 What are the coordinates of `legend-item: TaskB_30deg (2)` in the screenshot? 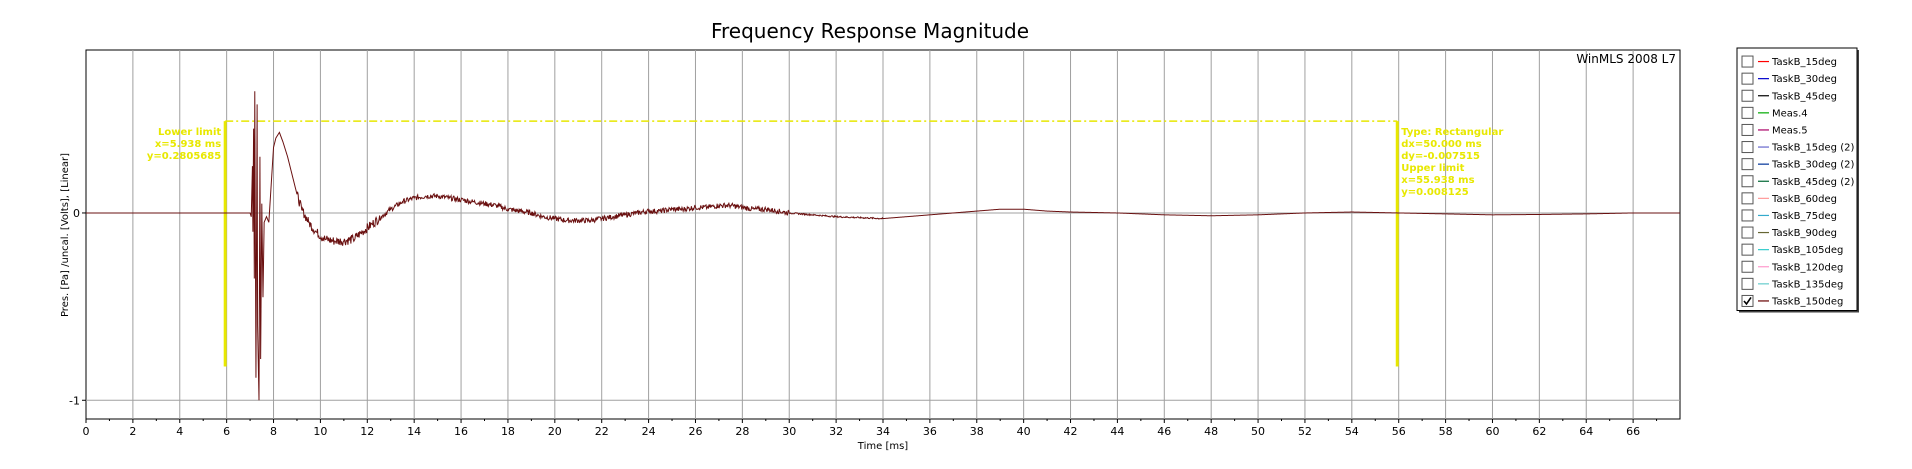 It's located at (1797, 164).